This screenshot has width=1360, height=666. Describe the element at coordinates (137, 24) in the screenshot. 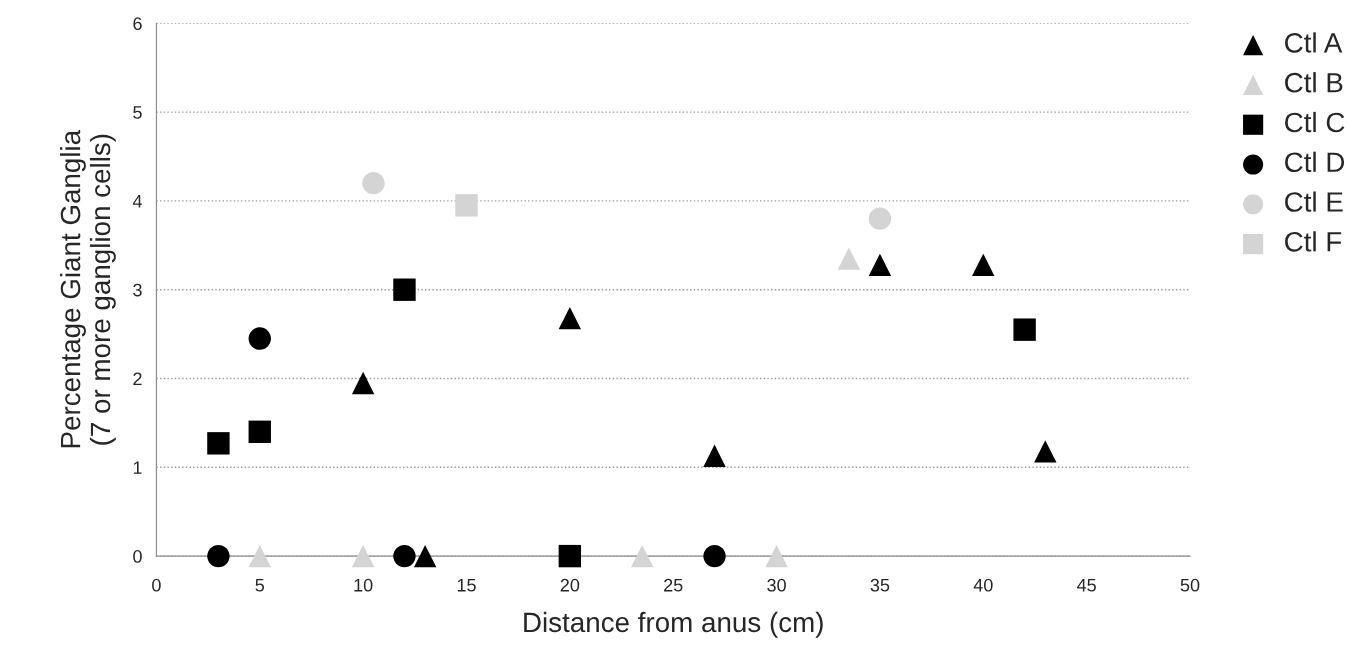

I see `y-tick-label: 6` at that location.